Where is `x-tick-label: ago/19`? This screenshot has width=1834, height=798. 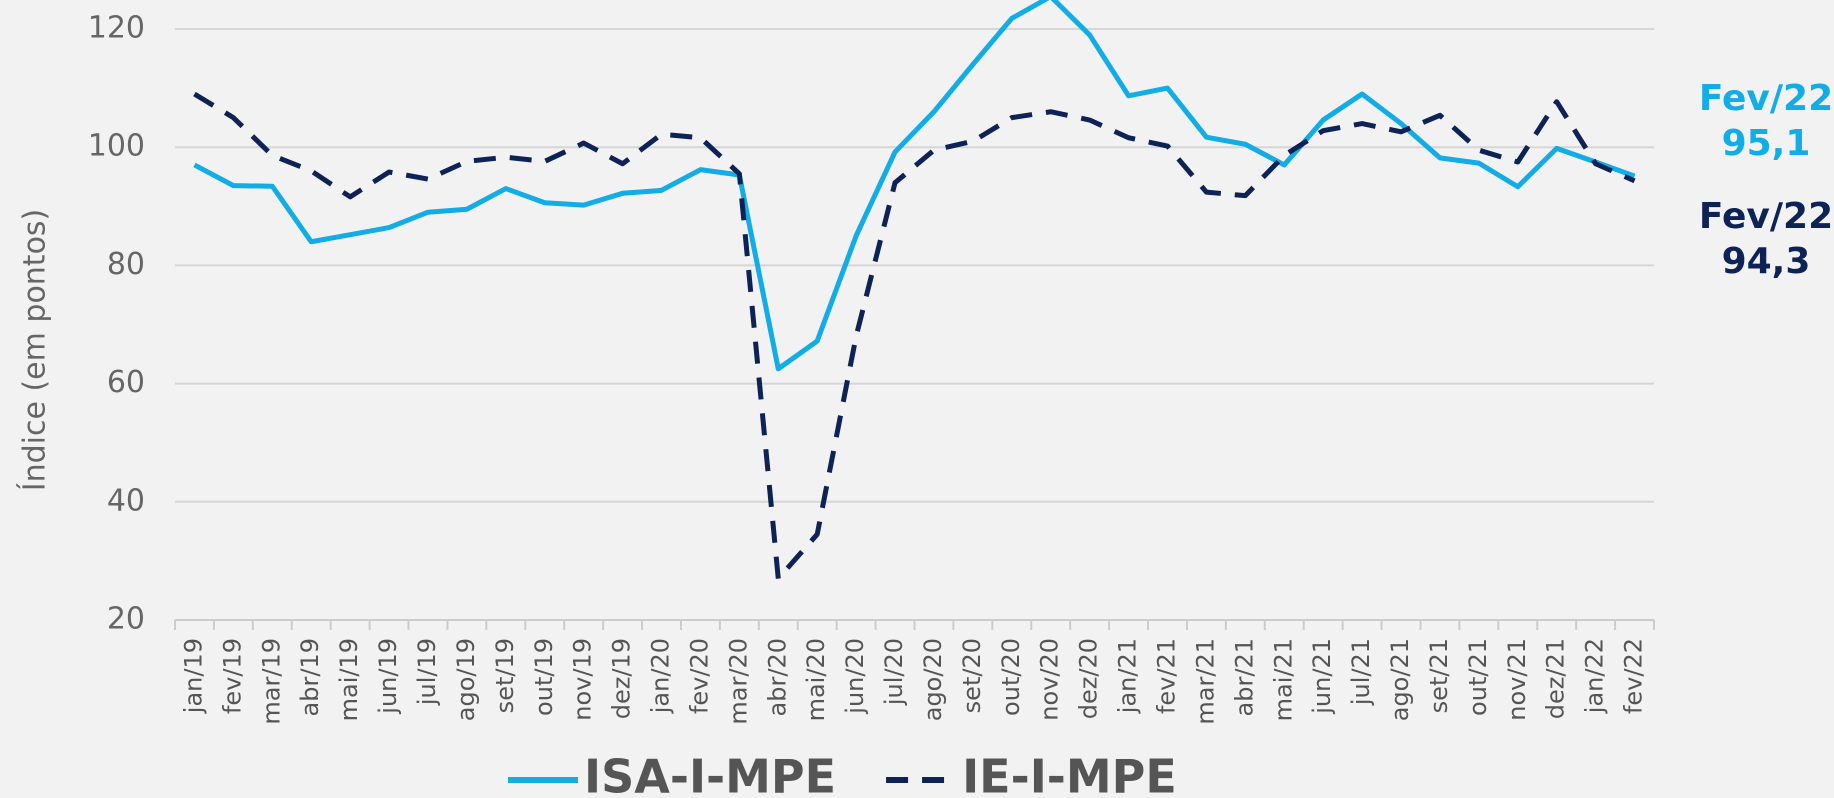
x-tick-label: ago/19 is located at coordinates (466, 679).